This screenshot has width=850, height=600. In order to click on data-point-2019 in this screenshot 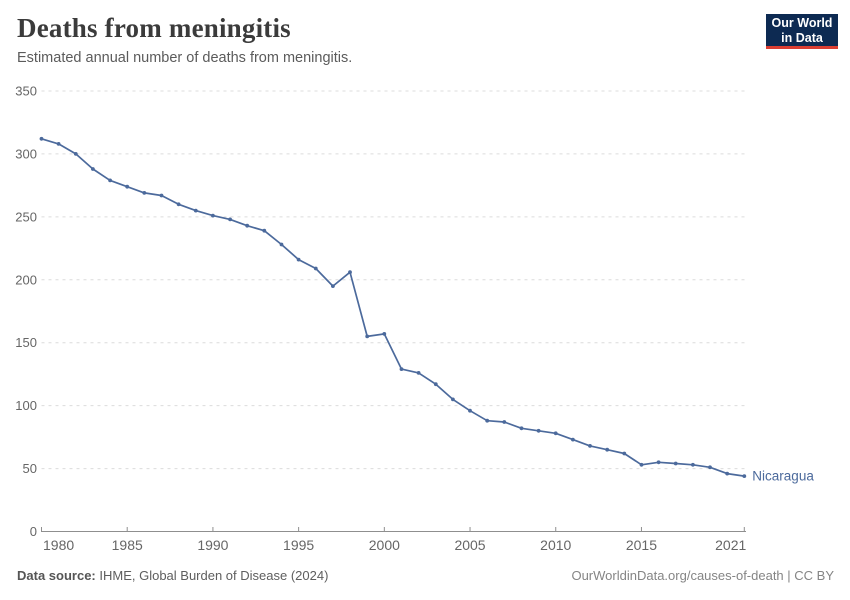, I will do `click(710, 467)`.